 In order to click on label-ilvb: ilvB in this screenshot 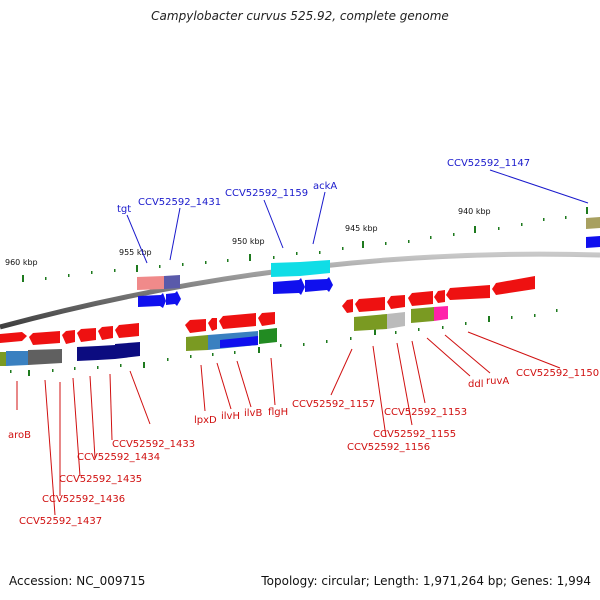, I will do `click(253, 413)`.